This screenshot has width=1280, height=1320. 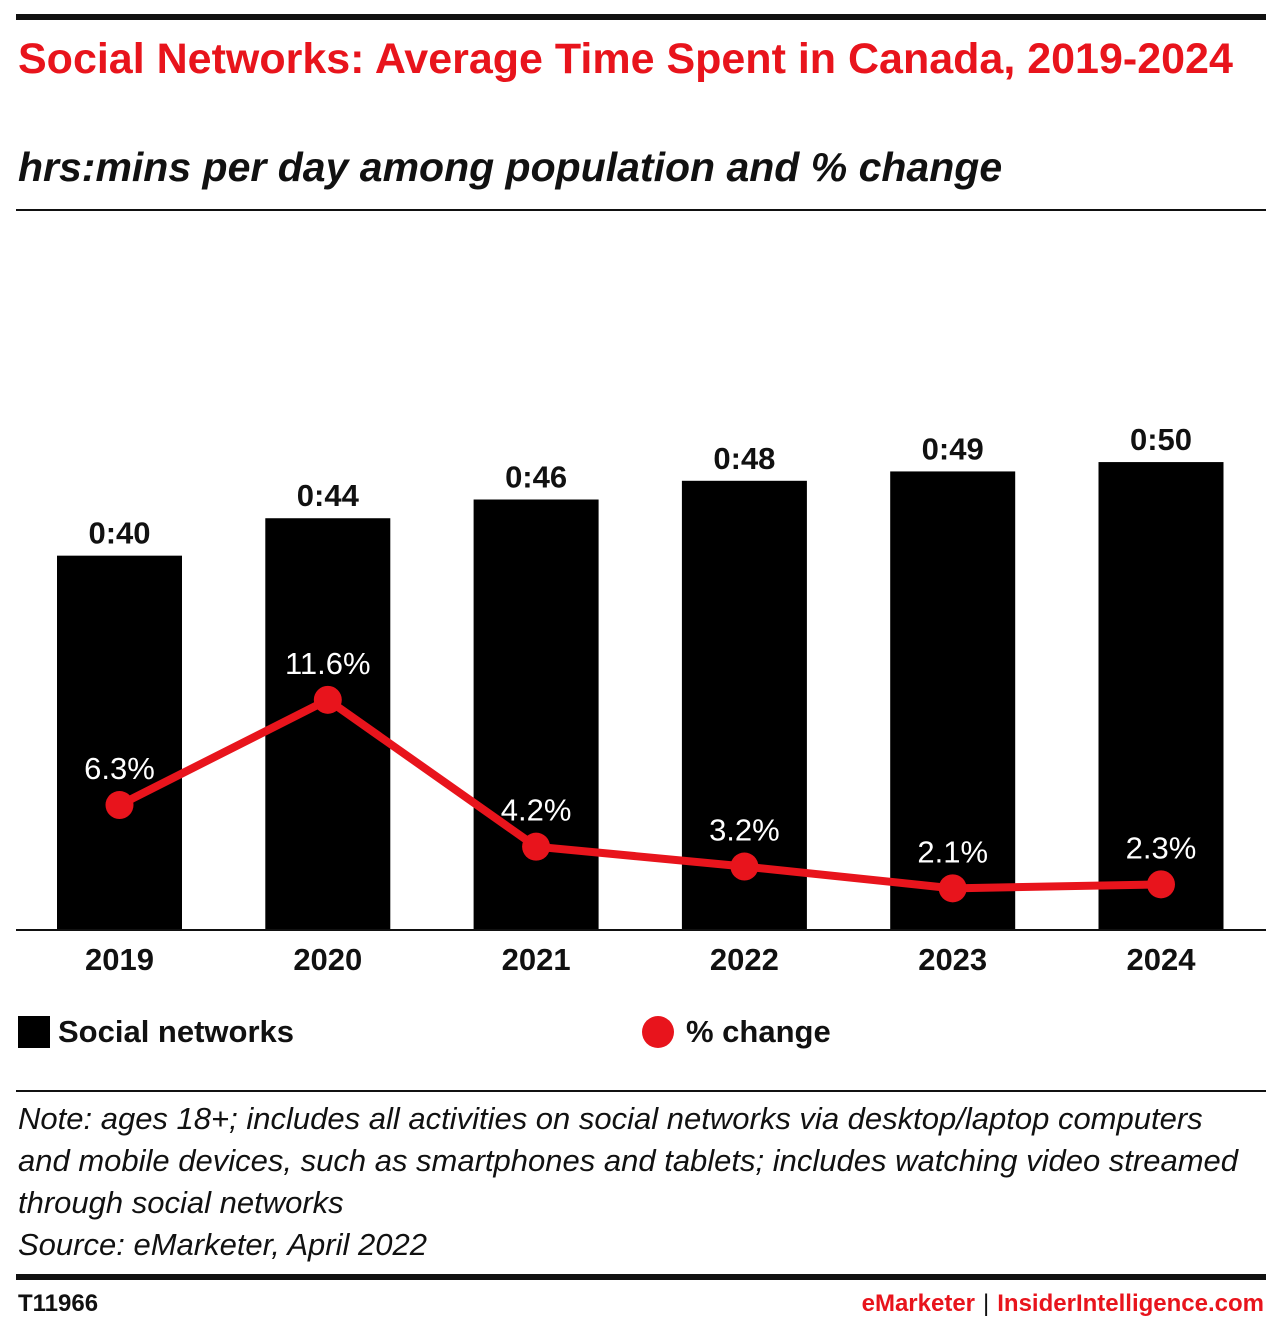 I want to click on bar-2021, so click(x=536, y=714).